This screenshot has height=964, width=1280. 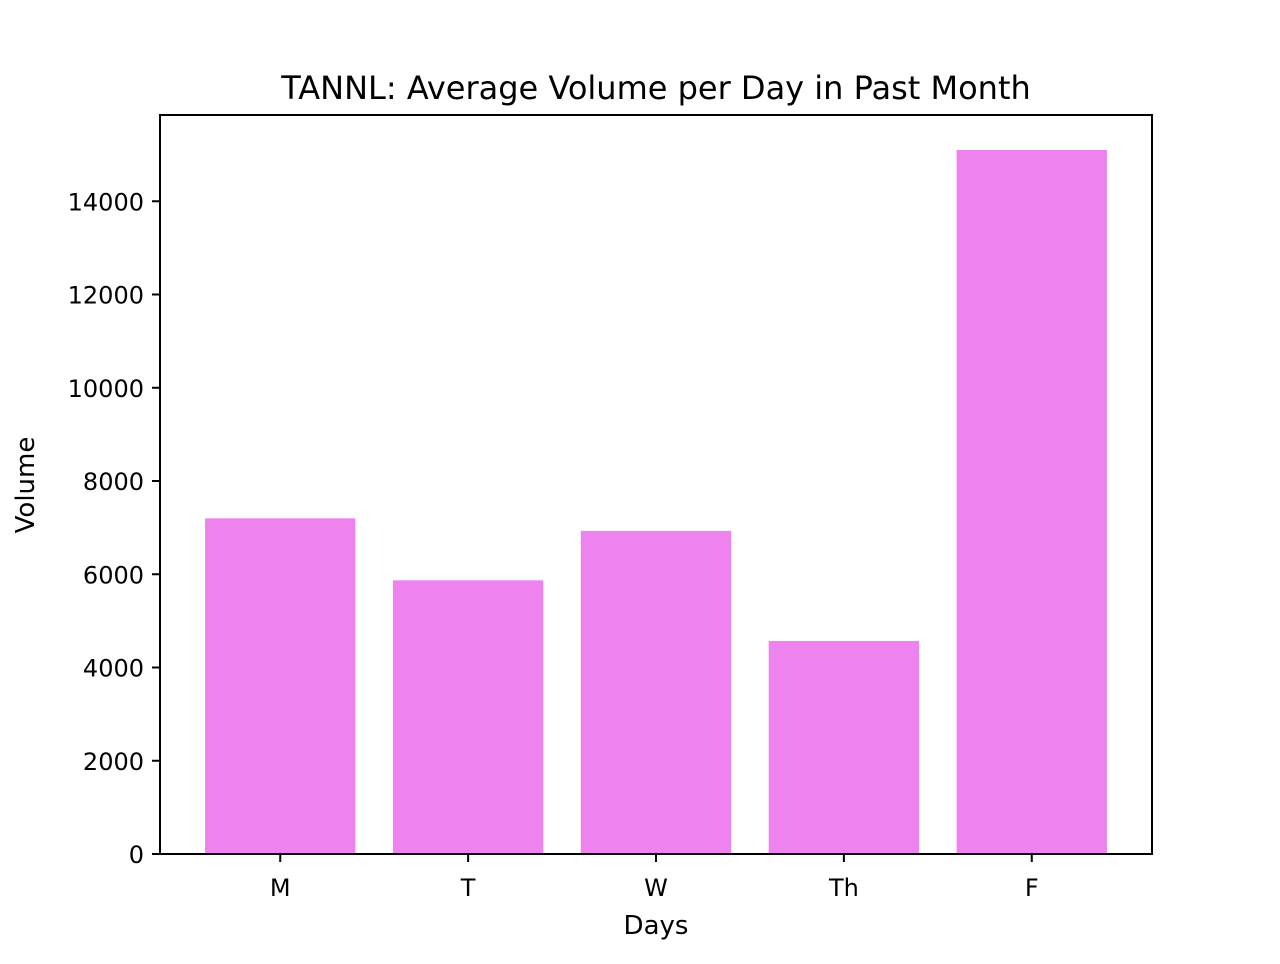 I want to click on y-tick-label: 6000, so click(x=113, y=575).